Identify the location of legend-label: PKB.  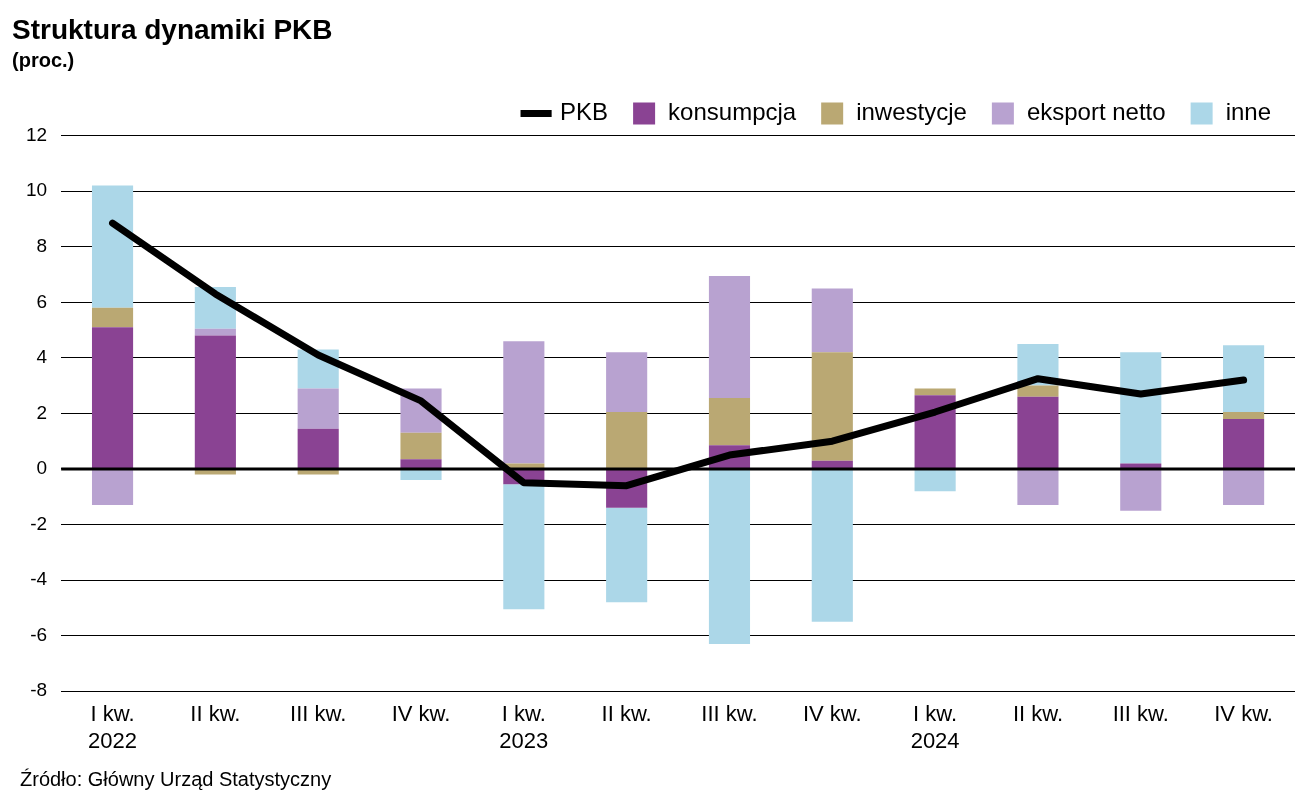
(584, 112).